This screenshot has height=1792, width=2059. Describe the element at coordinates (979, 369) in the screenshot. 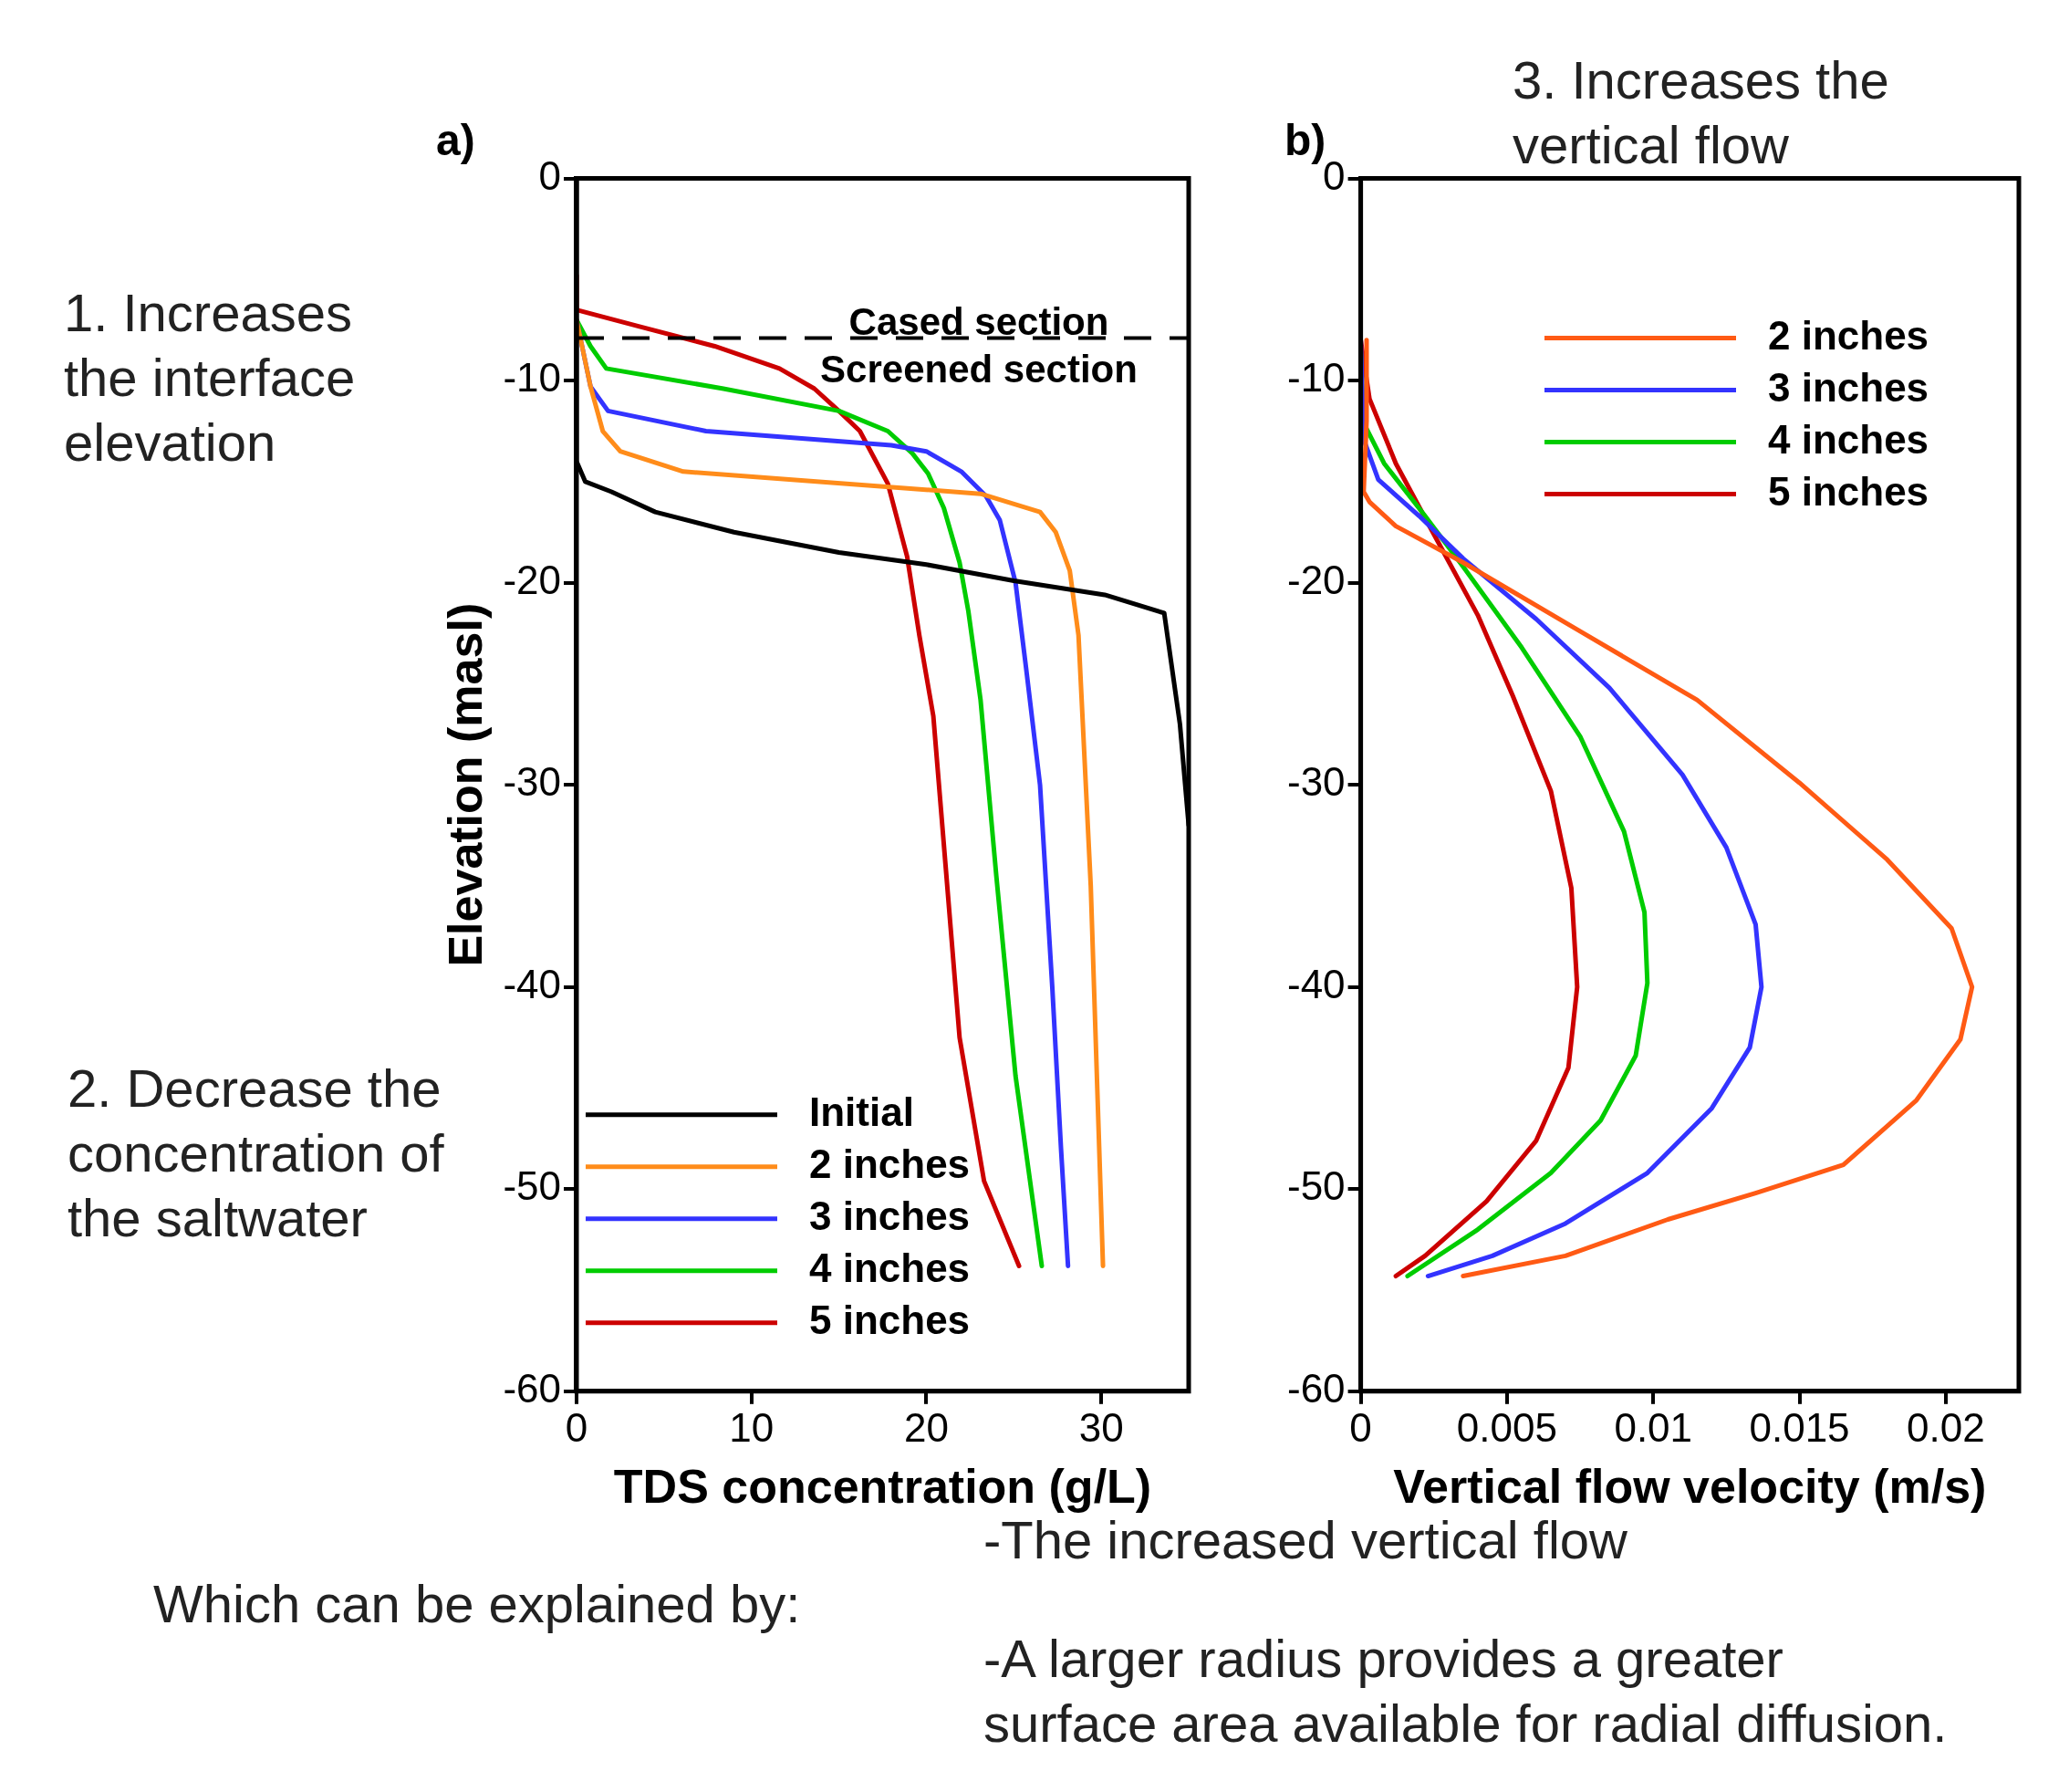

I see `annotation: Screened section` at that location.